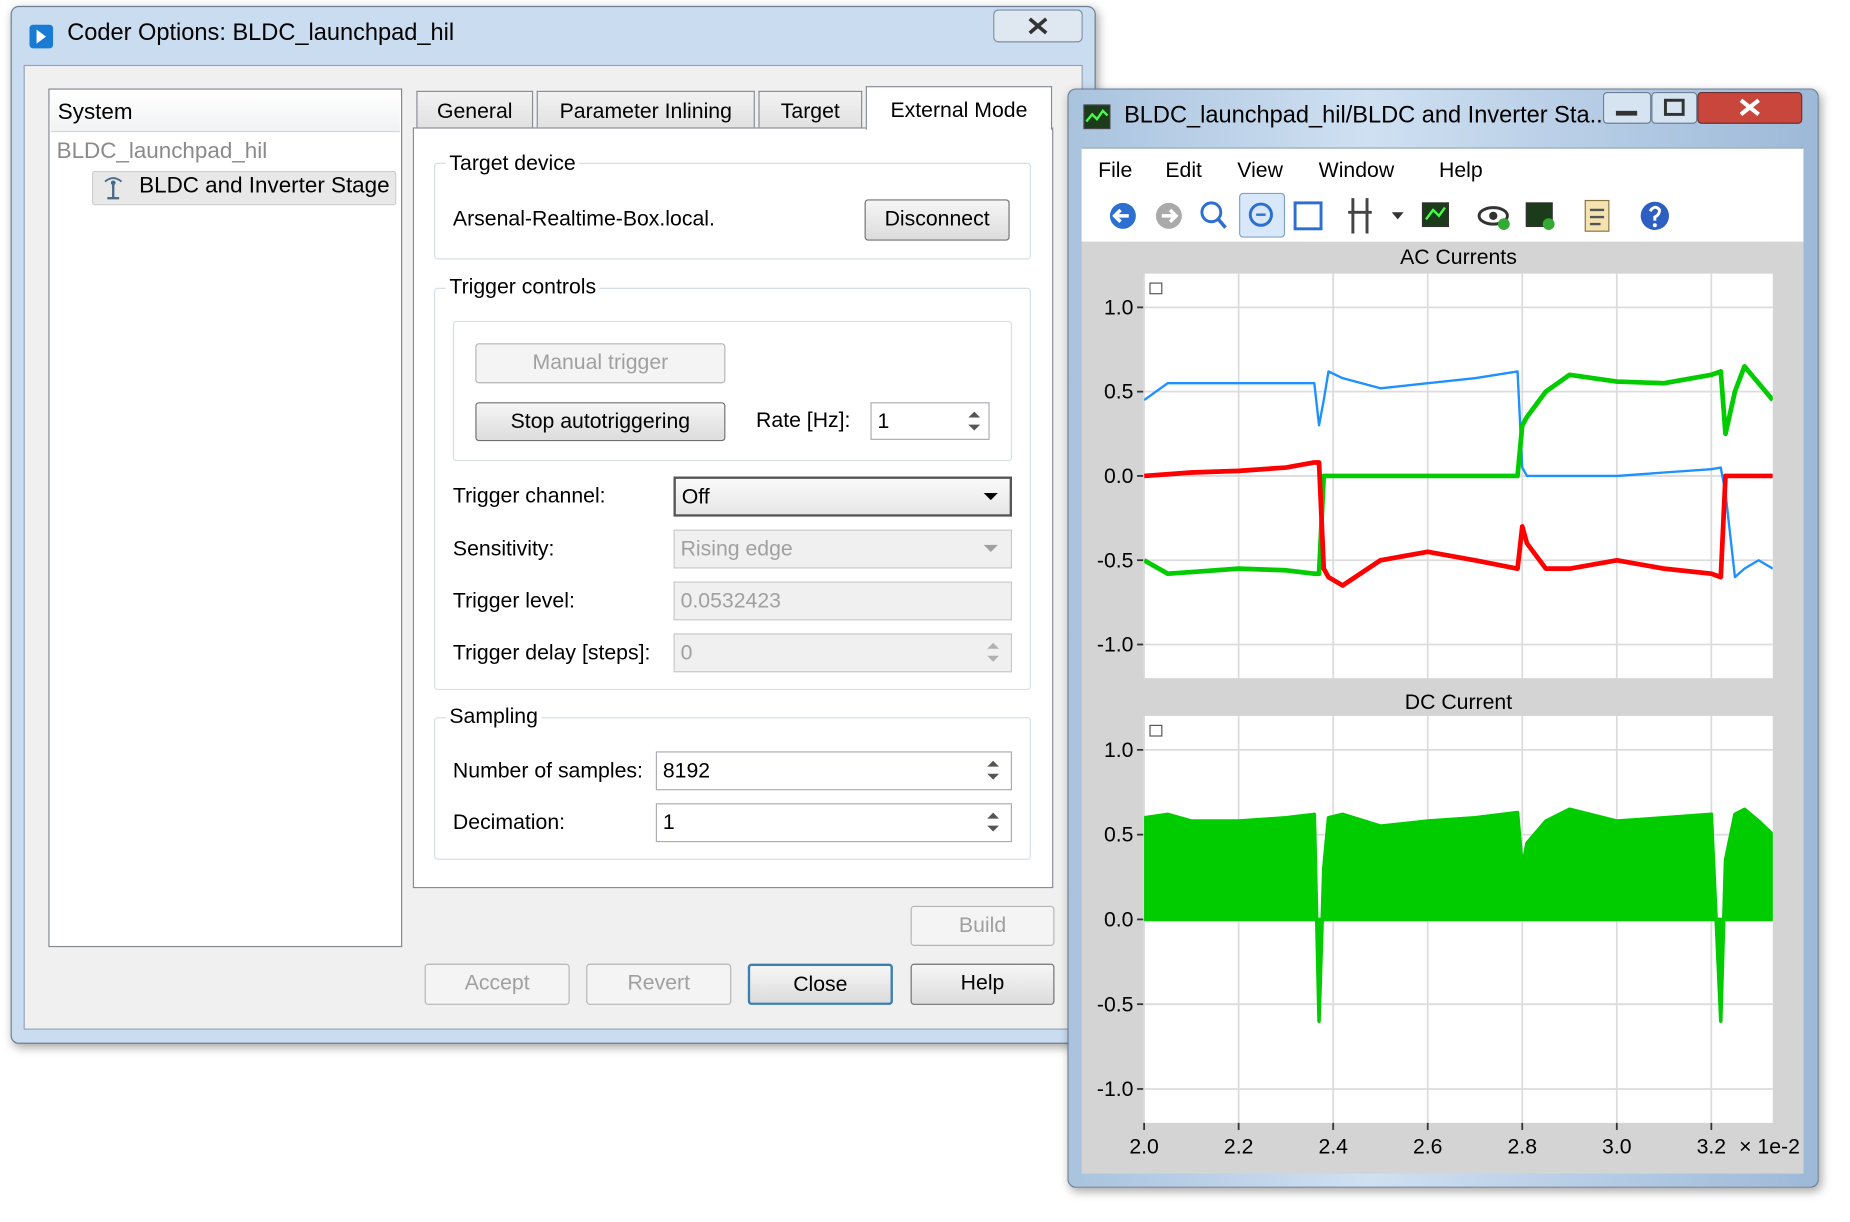 This screenshot has height=1222, width=1850. Describe the element at coordinates (937, 220) in the screenshot. I see `disconnect-button: Disconnect` at that location.